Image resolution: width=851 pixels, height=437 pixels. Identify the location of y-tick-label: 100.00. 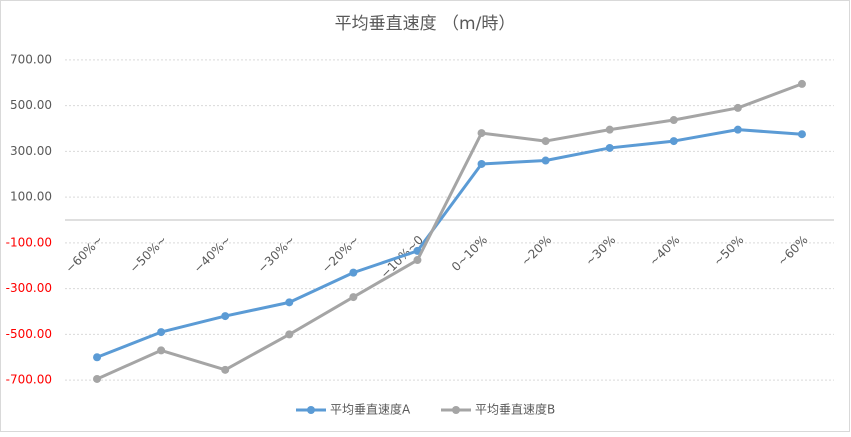
(31, 197).